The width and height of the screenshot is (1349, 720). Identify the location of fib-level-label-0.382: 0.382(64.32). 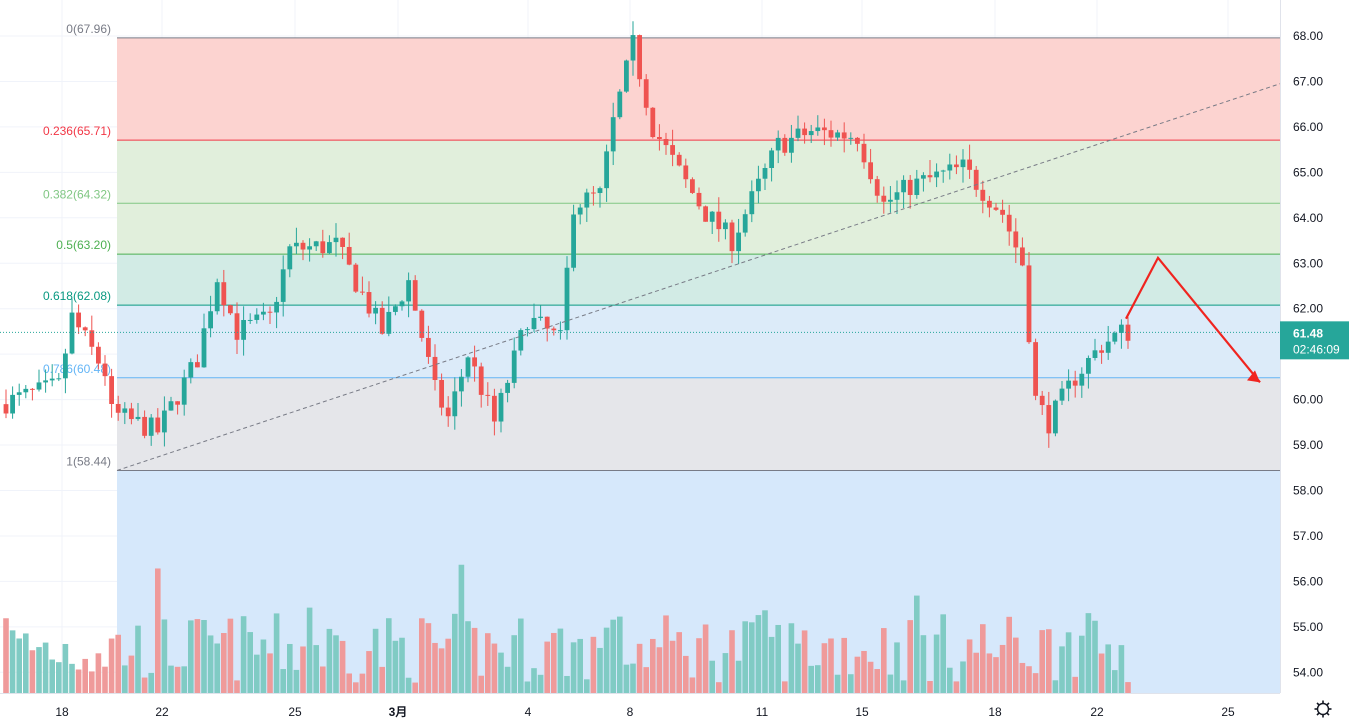
(77, 194).